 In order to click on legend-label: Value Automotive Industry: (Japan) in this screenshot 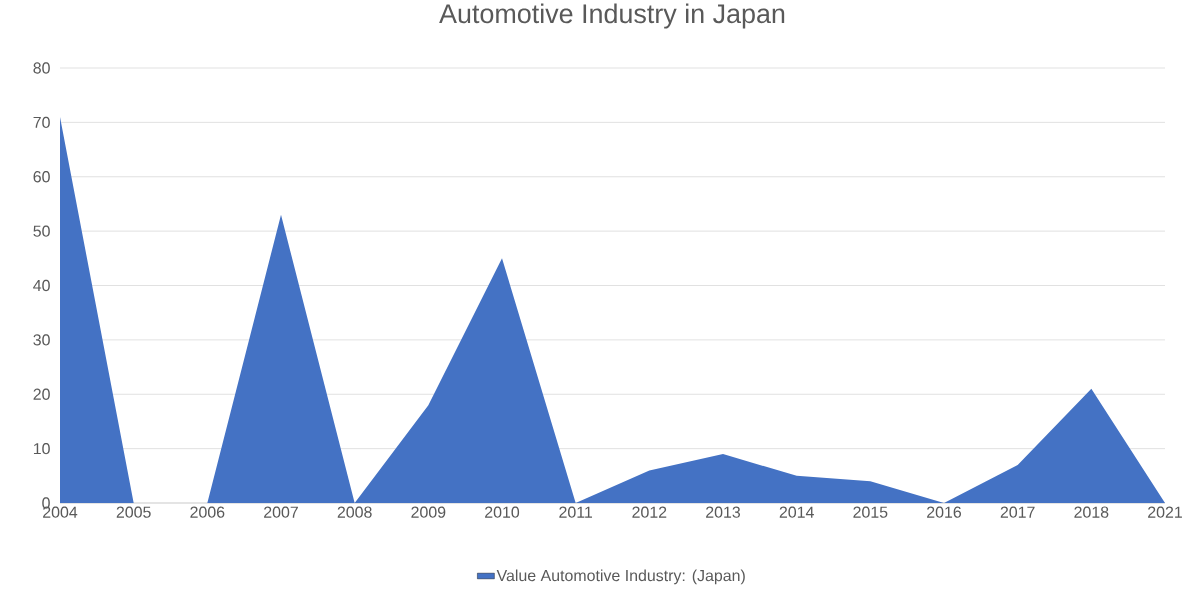, I will do `click(620, 577)`.